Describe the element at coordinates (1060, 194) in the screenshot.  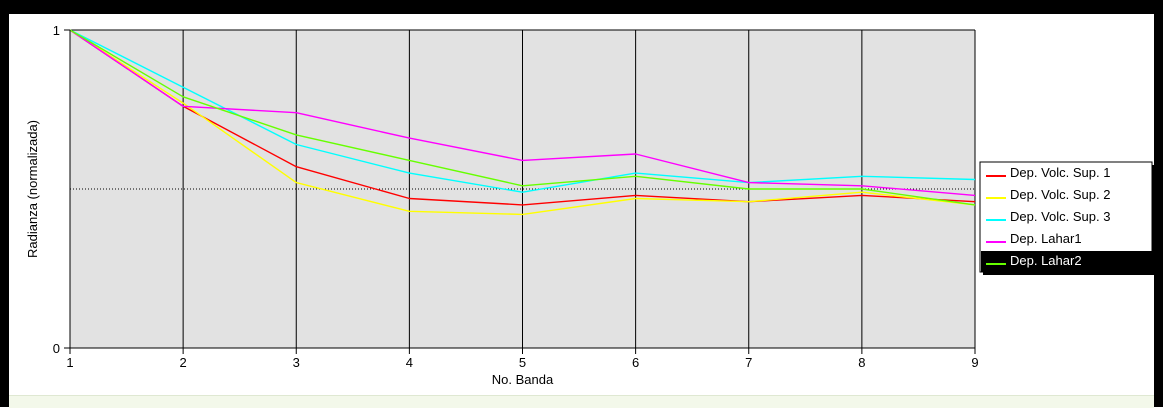
I see `legend-label: Dep. Volc. Sup. 2` at that location.